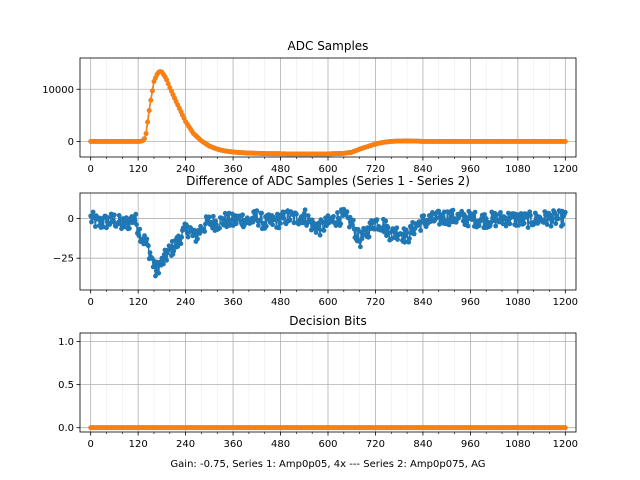  What do you see at coordinates (422, 169) in the screenshot?
I see `x-tick-label: 840` at bounding box center [422, 169].